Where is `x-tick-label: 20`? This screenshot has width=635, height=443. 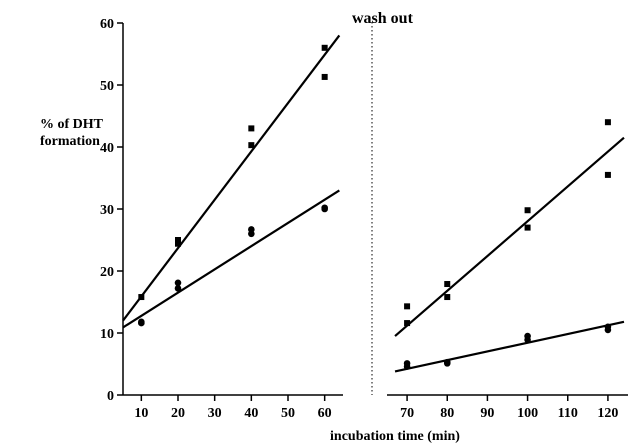 x-tick-label: 20 is located at coordinates (178, 413).